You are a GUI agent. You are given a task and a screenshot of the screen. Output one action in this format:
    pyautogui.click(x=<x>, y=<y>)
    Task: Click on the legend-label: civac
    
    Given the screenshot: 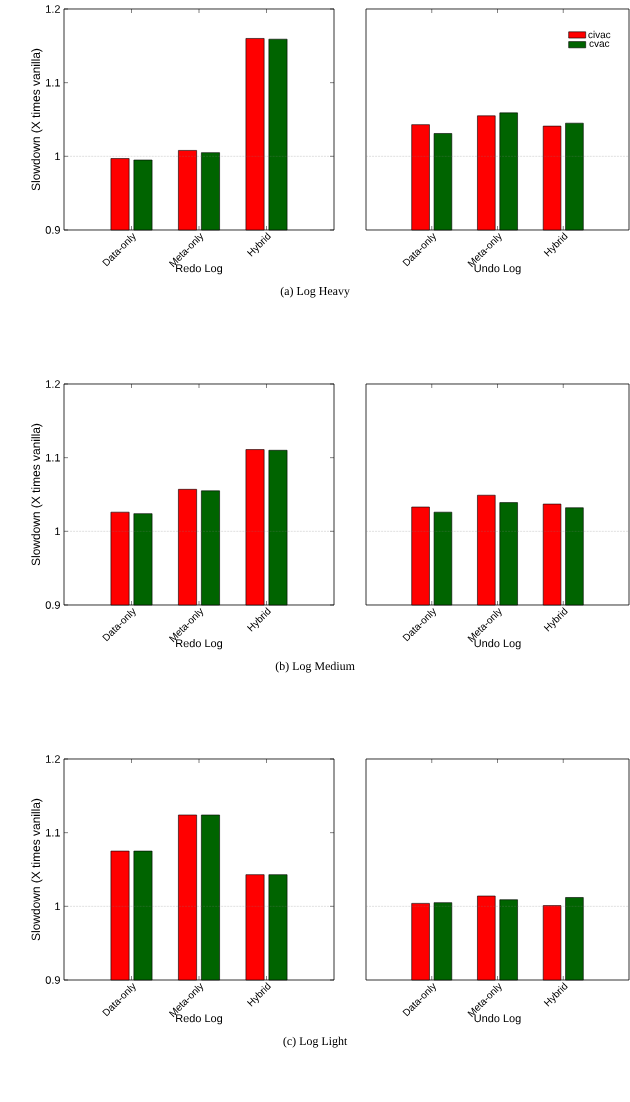 What is the action you would take?
    pyautogui.click(x=599, y=34)
    